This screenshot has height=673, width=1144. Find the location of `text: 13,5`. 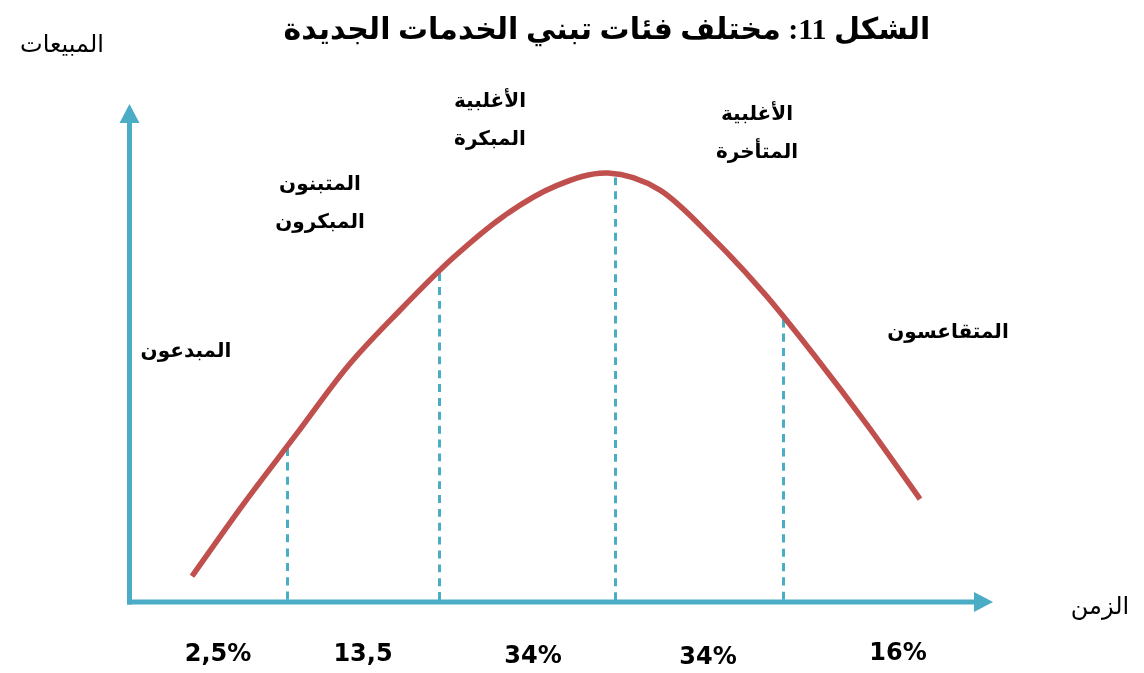

text: 13,5 is located at coordinates (363, 653).